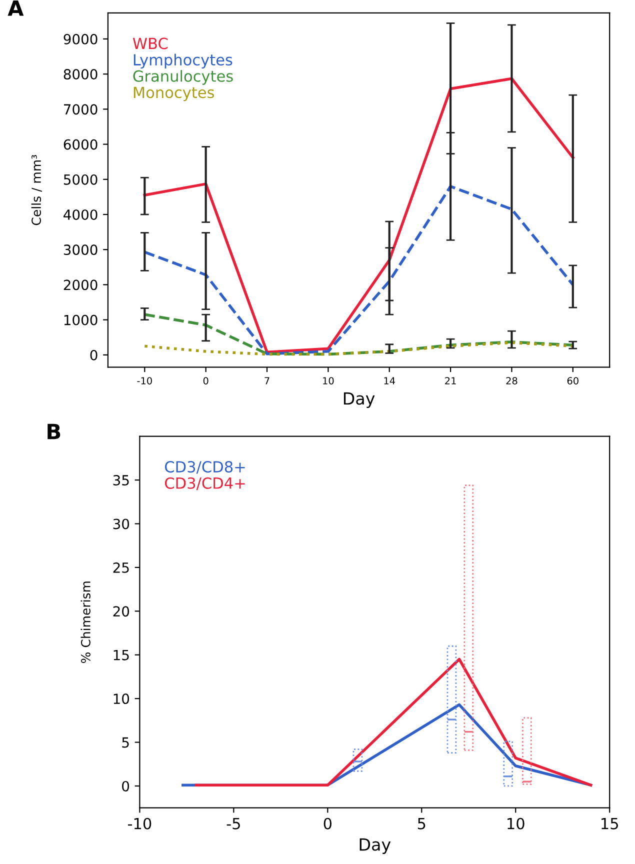 This screenshot has height=864, width=635. I want to click on y-tick-label: 3000, so click(81, 250).